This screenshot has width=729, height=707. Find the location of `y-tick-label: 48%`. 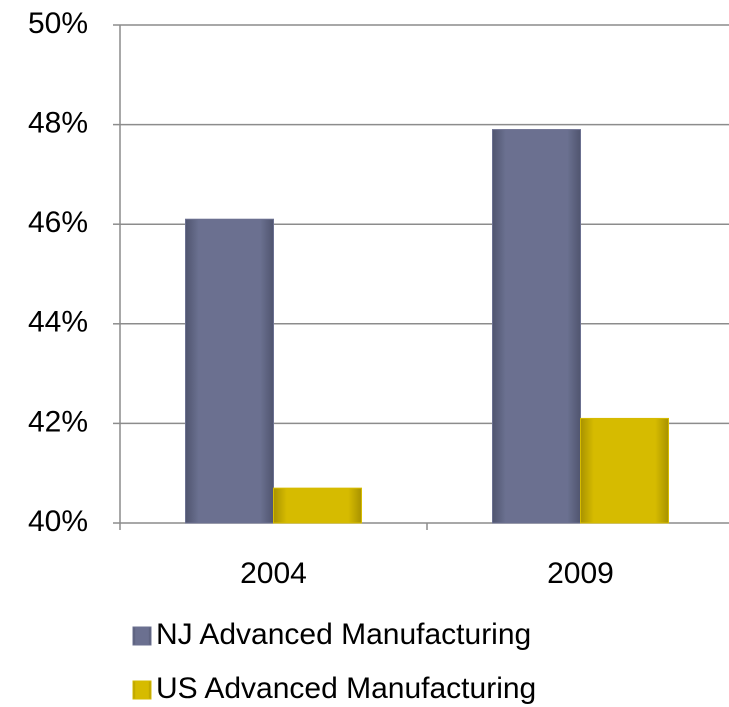

y-tick-label: 48% is located at coordinates (58, 123).